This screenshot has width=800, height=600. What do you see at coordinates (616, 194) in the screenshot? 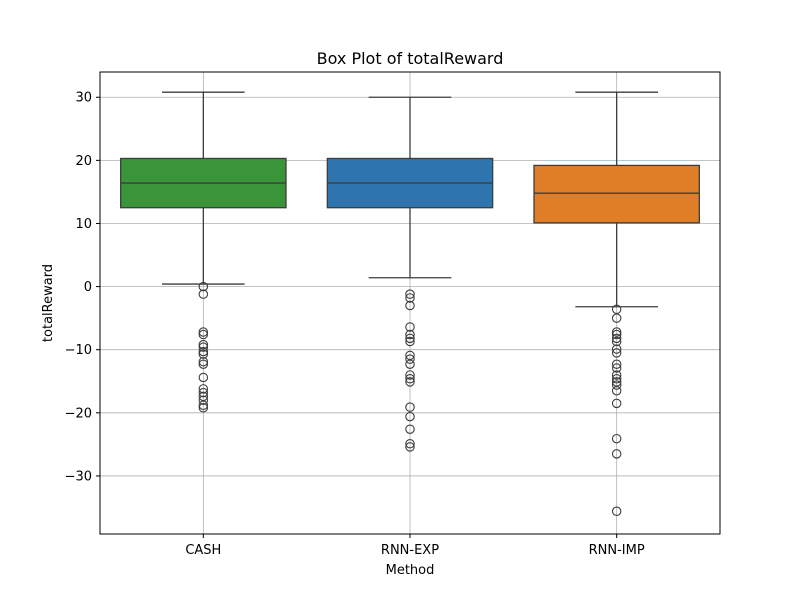
I see `iqr-box` at bounding box center [616, 194].